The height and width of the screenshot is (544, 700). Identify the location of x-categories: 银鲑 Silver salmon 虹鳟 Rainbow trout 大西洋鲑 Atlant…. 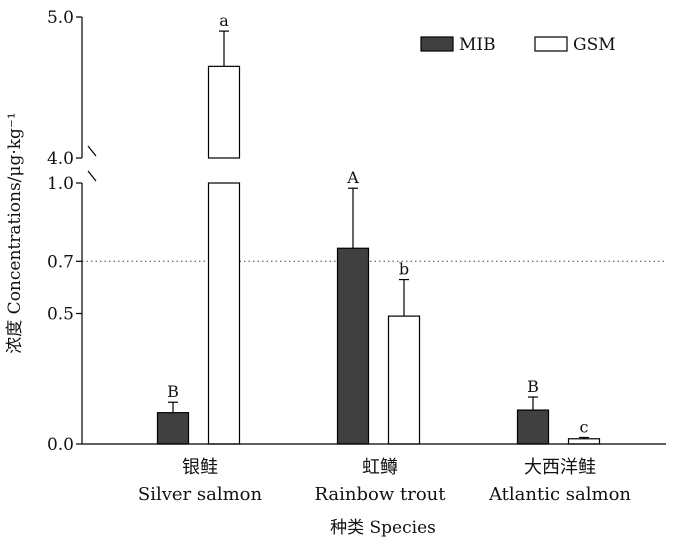
(385, 481).